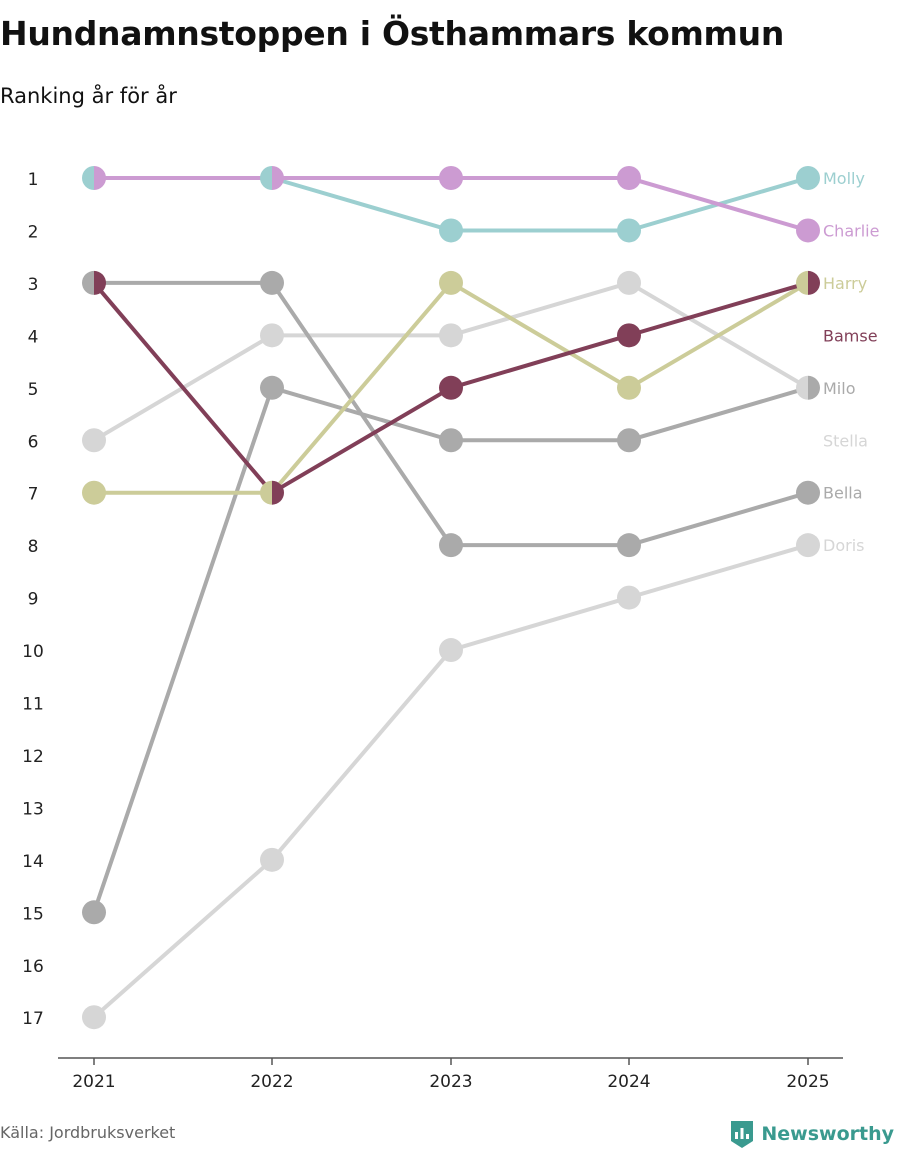 Image resolution: width=900 pixels, height=1150 pixels. What do you see at coordinates (33, 1019) in the screenshot?
I see `y-tick-label: 17` at bounding box center [33, 1019].